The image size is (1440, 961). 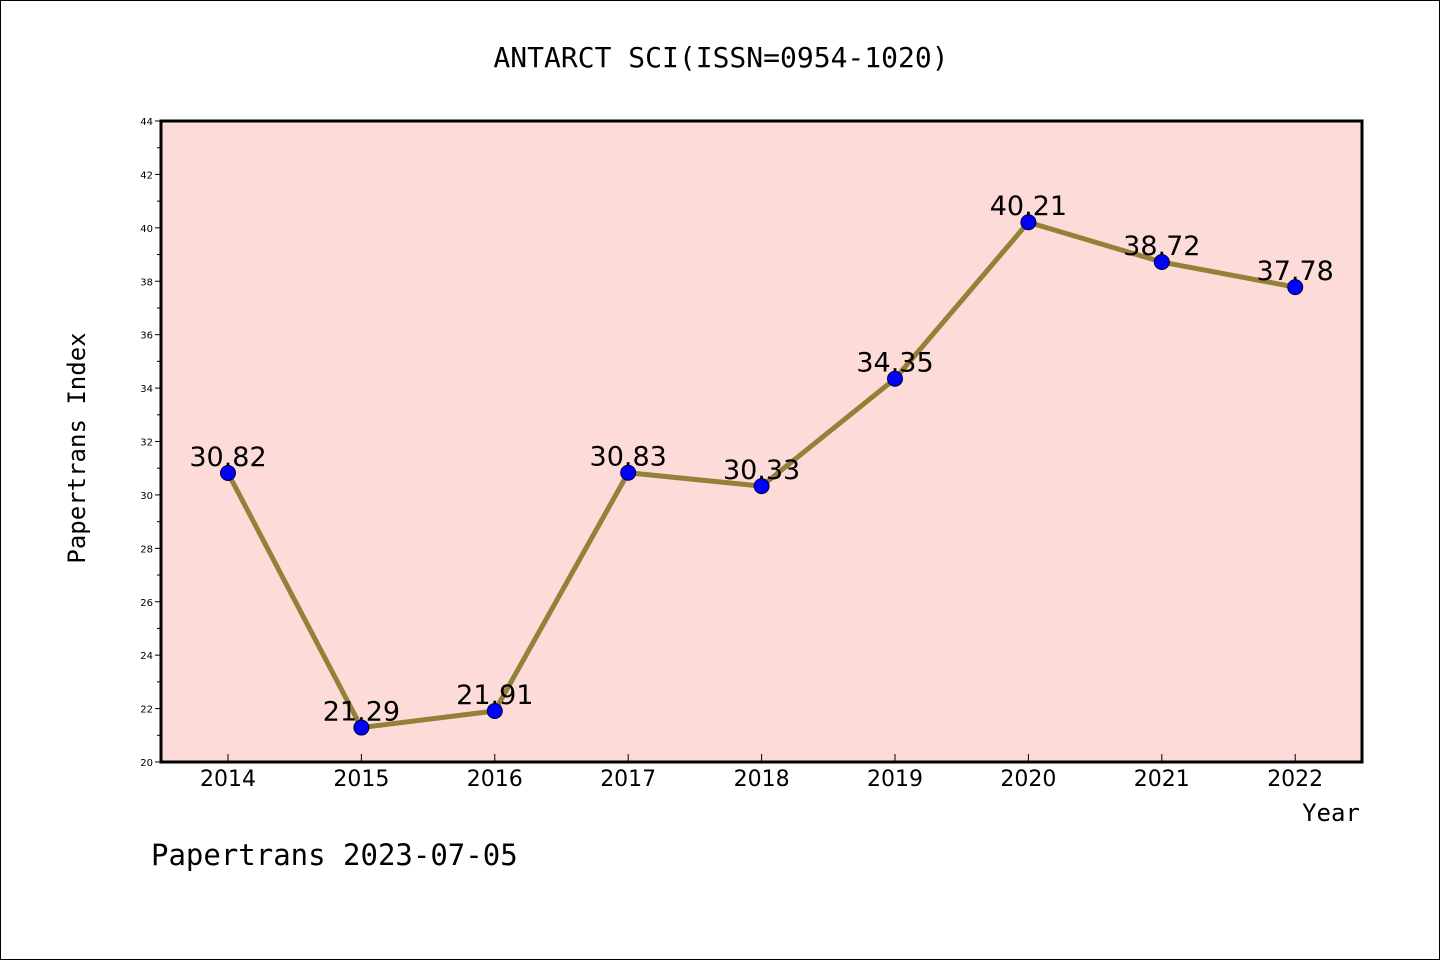 I want to click on x-tick-label: 2019, so click(x=895, y=779).